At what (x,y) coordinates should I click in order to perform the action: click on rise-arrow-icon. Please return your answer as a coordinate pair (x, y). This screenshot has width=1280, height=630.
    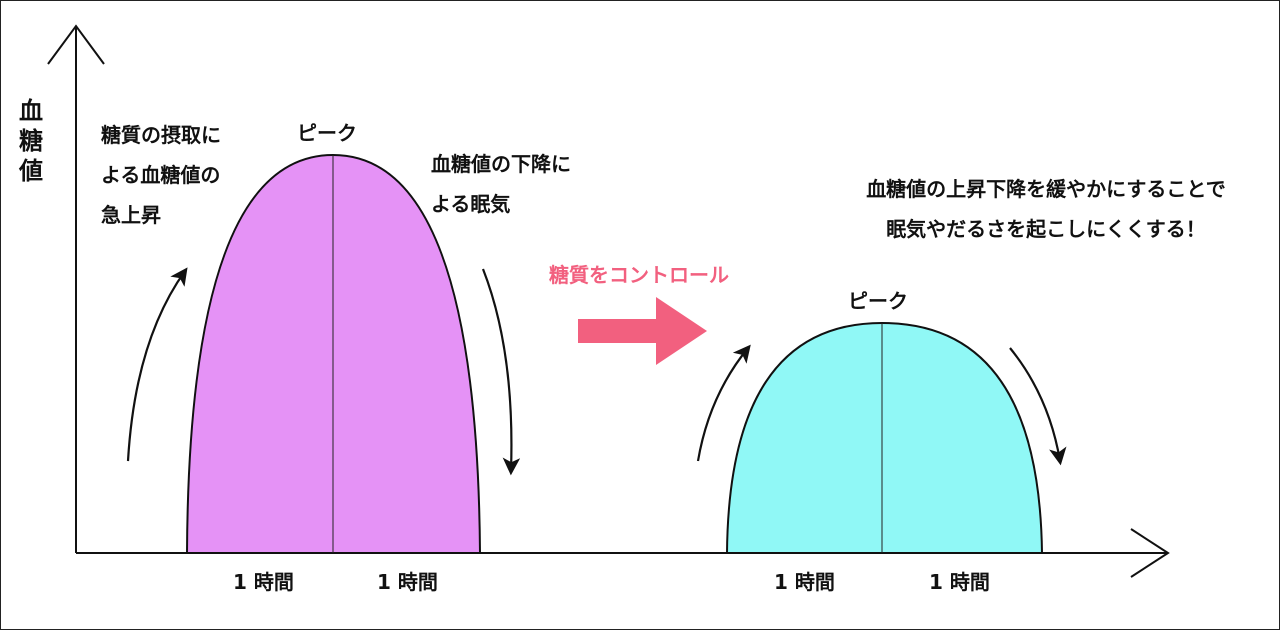
    Looking at the image, I should click on (157, 364).